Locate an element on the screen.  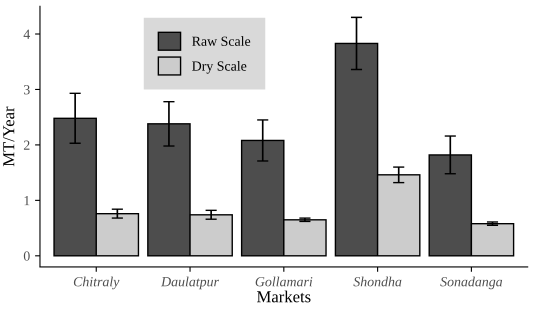
y-tick-label: 1 is located at coordinates (27, 201).